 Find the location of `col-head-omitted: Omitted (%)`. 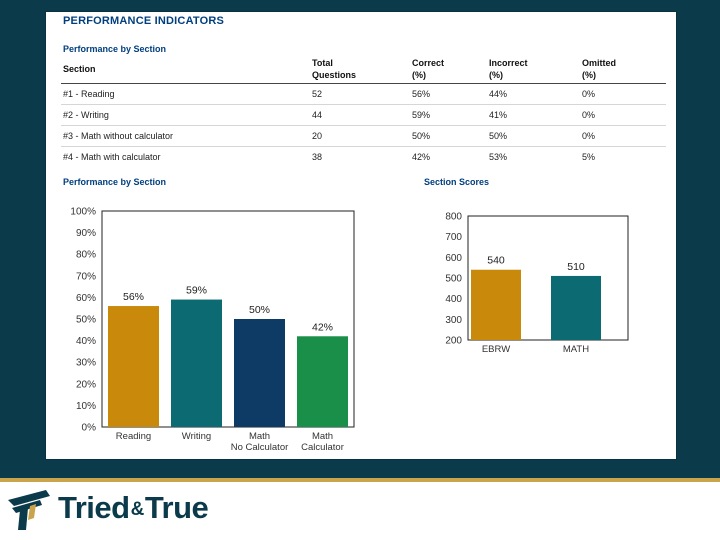

col-head-omitted: Omitted (%) is located at coordinates (599, 69).